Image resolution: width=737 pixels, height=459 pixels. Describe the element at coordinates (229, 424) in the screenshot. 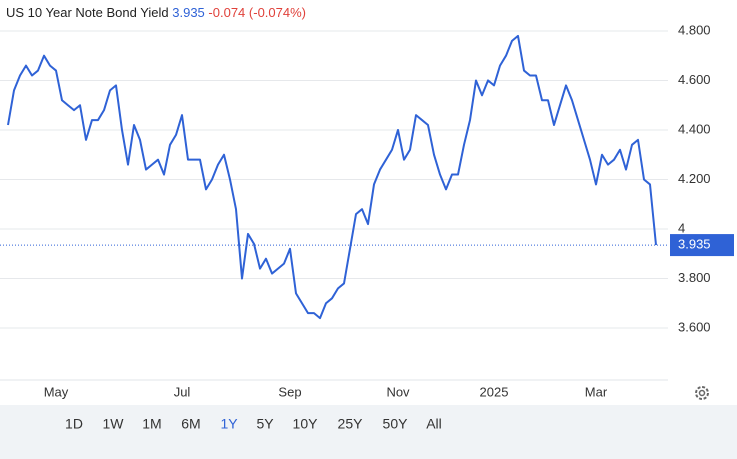

I see `range-button: 1Y` at that location.